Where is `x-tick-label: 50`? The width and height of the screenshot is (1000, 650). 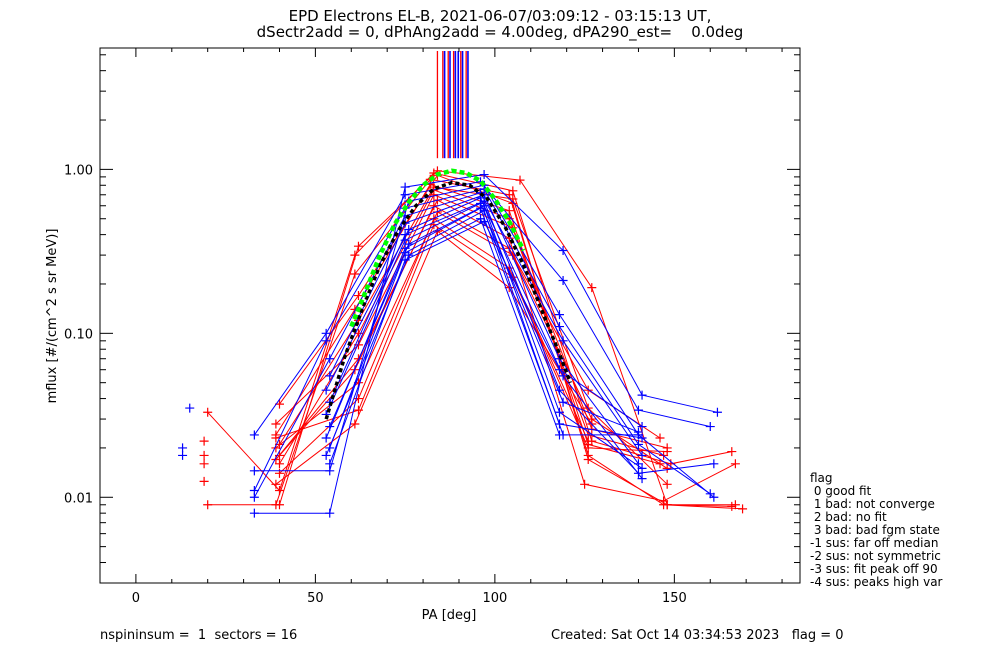
x-tick-label: 50 is located at coordinates (315, 598).